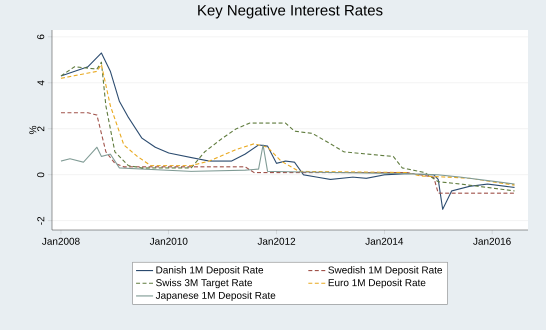 This screenshot has height=330, width=546. I want to click on x-tick-label: Jan2014, so click(384, 241).